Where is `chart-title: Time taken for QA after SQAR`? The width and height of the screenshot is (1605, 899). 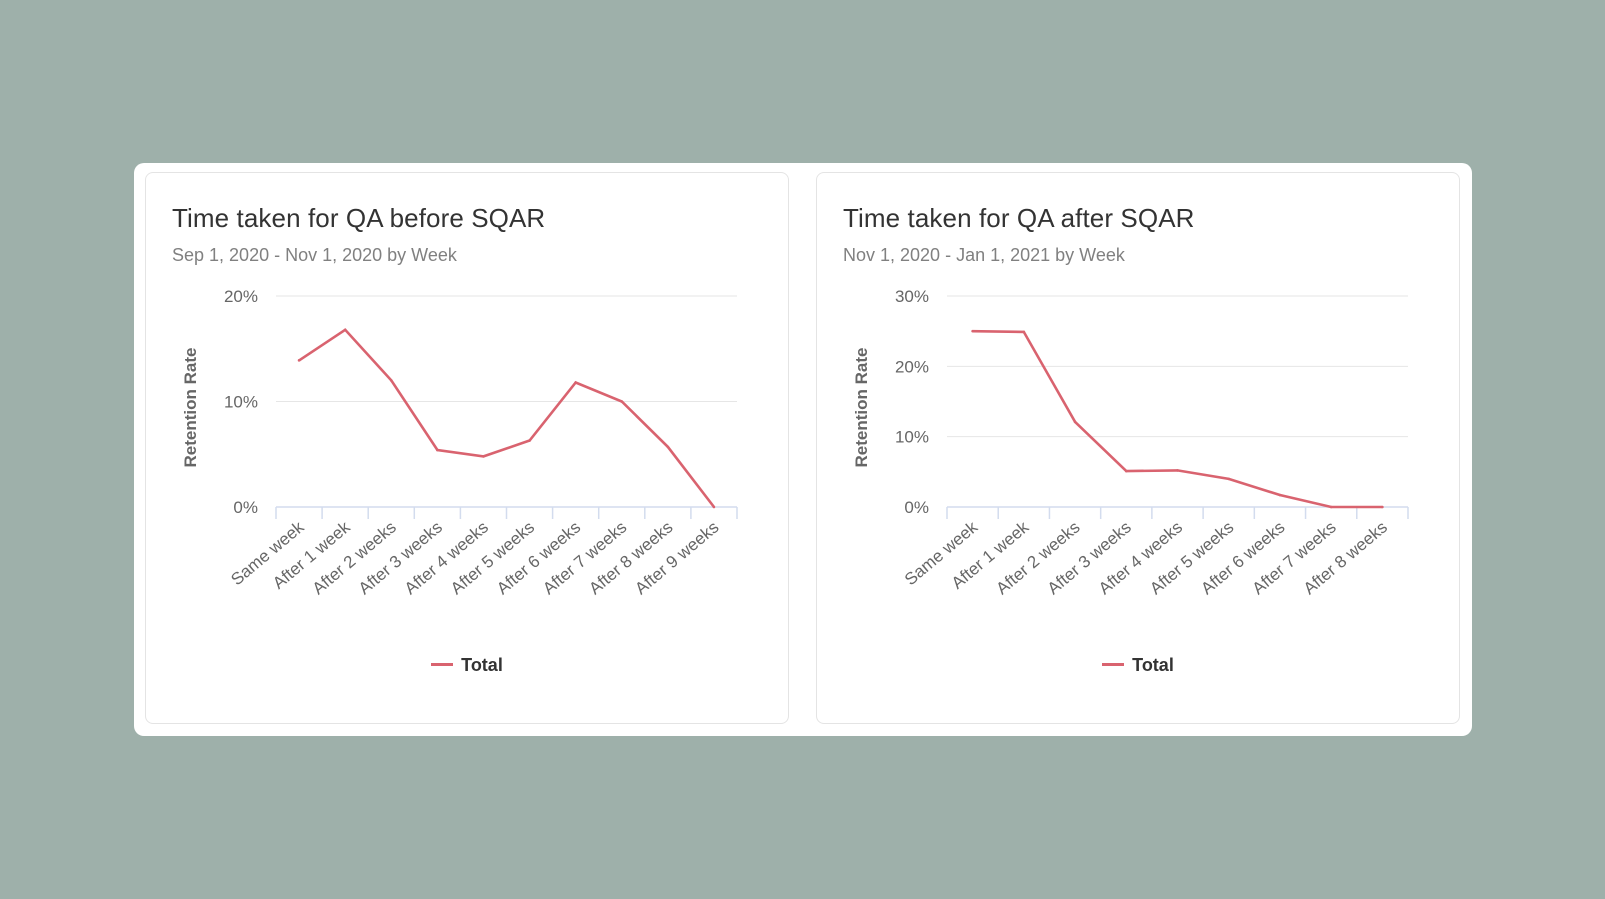 chart-title: Time taken for QA after SQAR is located at coordinates (1019, 218).